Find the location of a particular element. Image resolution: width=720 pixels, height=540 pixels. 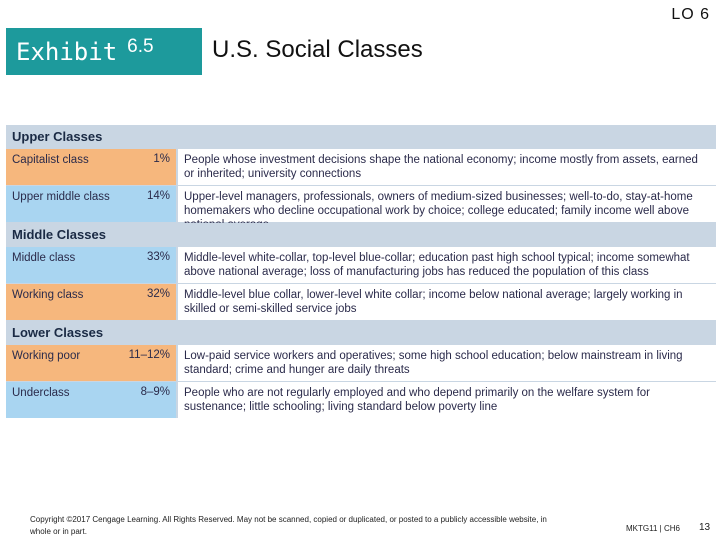

lo-label: LO 6 is located at coordinates (690, 14).